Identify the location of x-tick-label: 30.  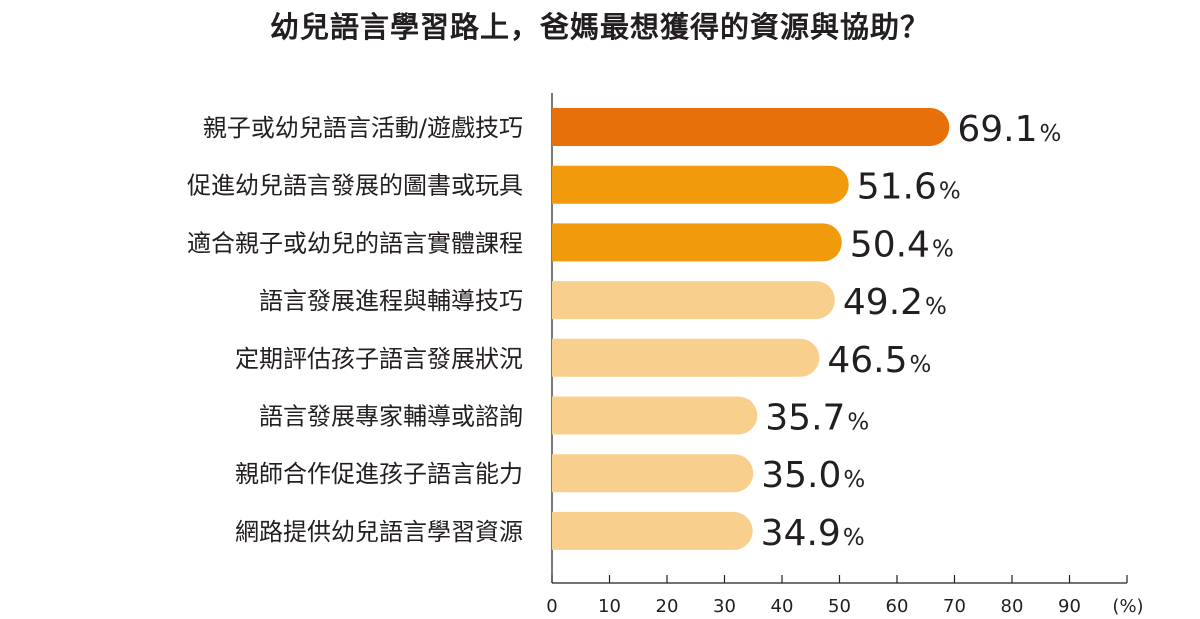
(724, 606).